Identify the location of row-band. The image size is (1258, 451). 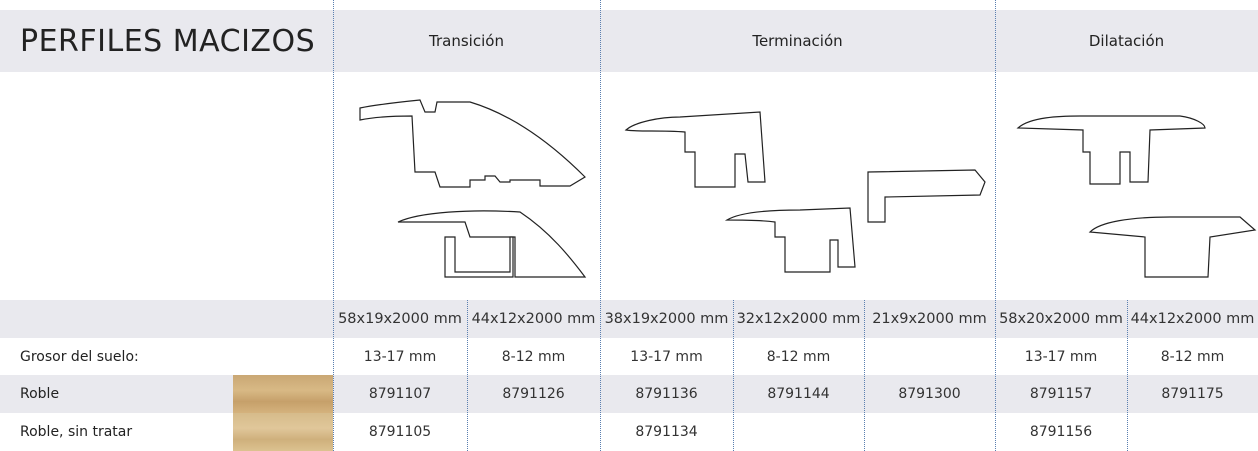
(629, 394).